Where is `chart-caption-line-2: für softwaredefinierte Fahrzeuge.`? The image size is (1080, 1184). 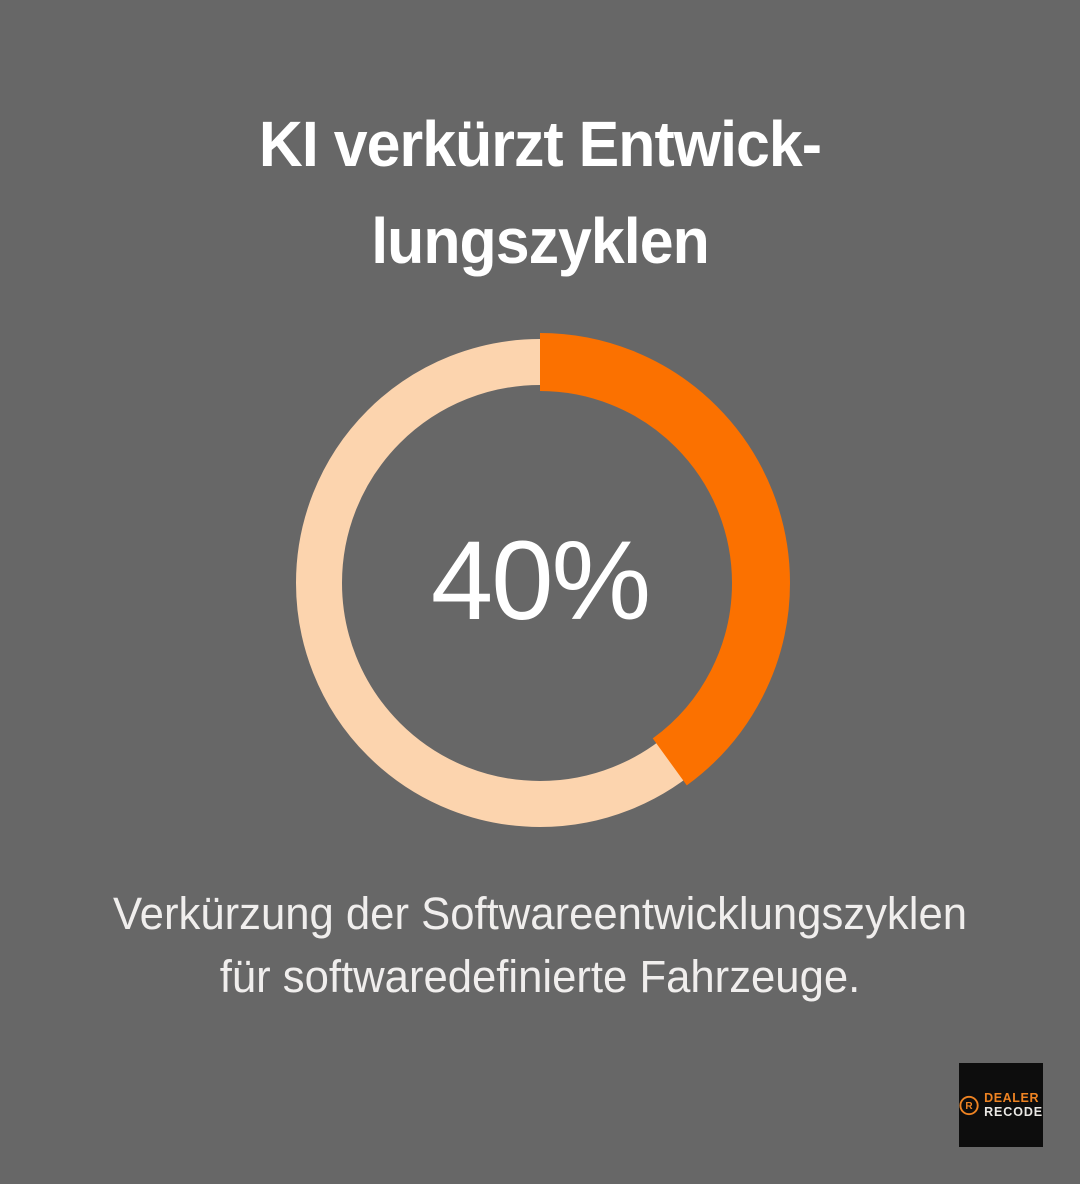
chart-caption-line-2: für softwaredefinierte Fahrzeuge. is located at coordinates (540, 976).